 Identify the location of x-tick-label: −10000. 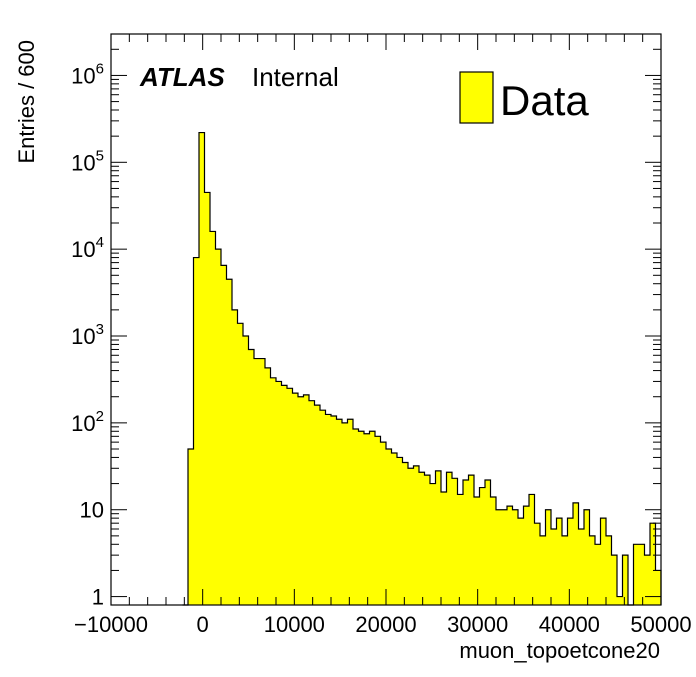
(111, 624).